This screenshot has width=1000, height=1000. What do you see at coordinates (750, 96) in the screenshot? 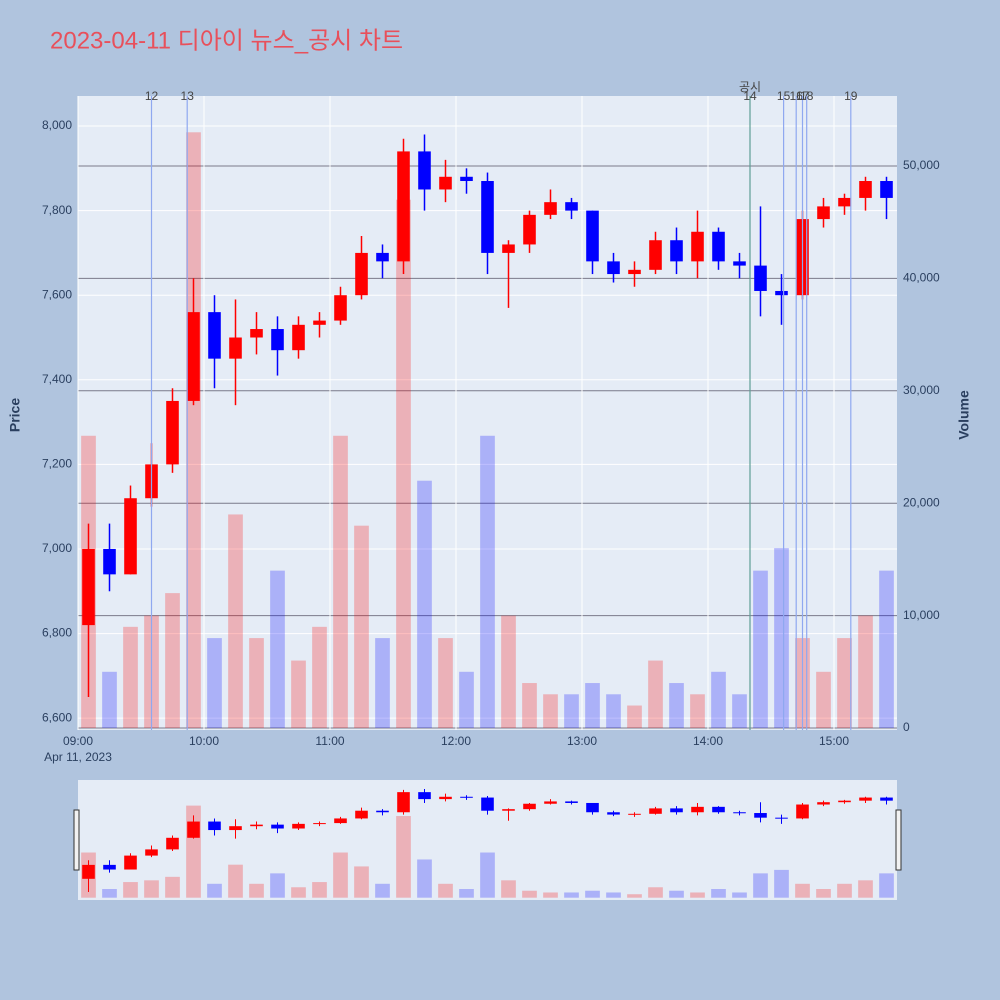
I see `marker-label: 14` at bounding box center [750, 96].